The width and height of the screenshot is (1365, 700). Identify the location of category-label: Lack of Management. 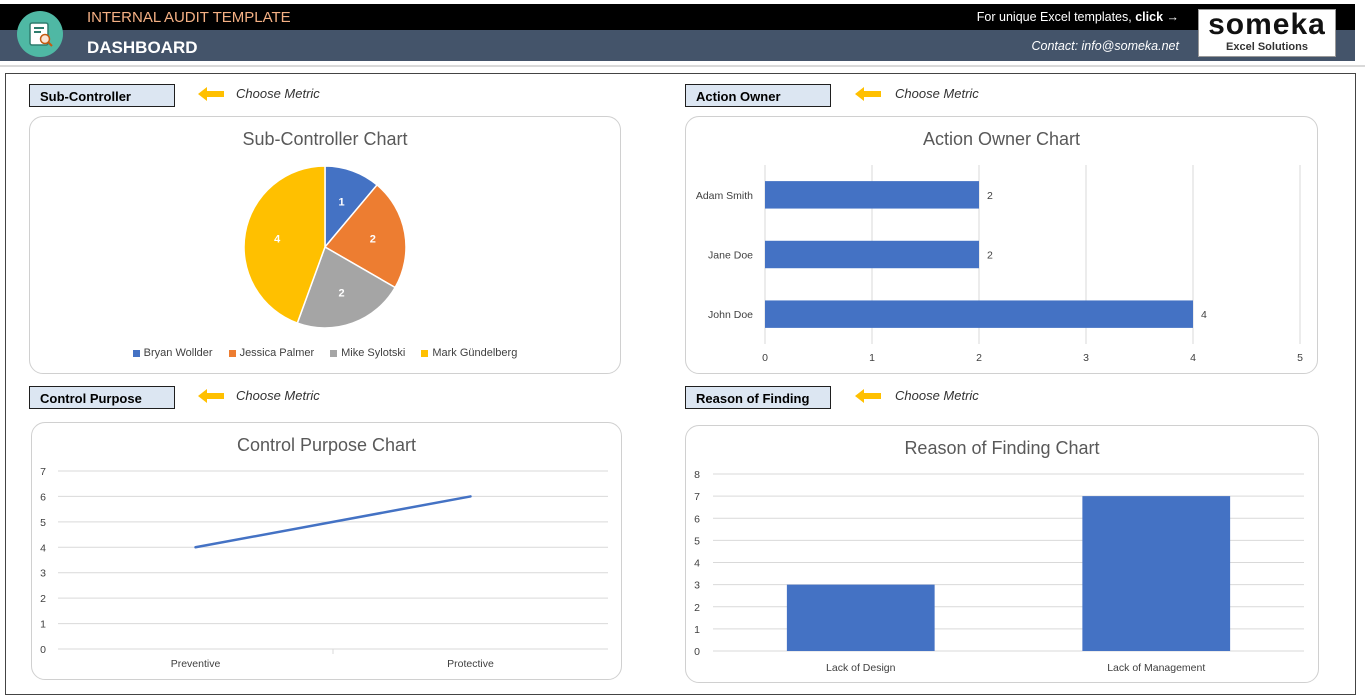
(1156, 668).